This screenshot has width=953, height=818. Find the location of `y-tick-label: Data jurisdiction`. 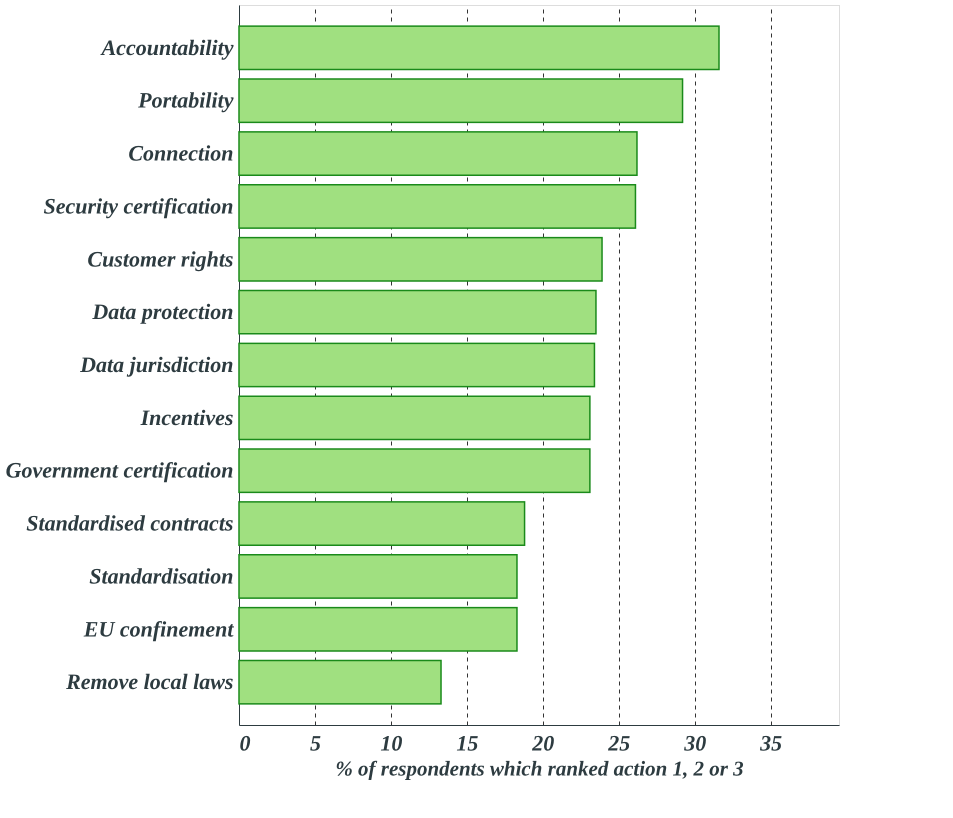

y-tick-label: Data jurisdiction is located at coordinates (156, 364).